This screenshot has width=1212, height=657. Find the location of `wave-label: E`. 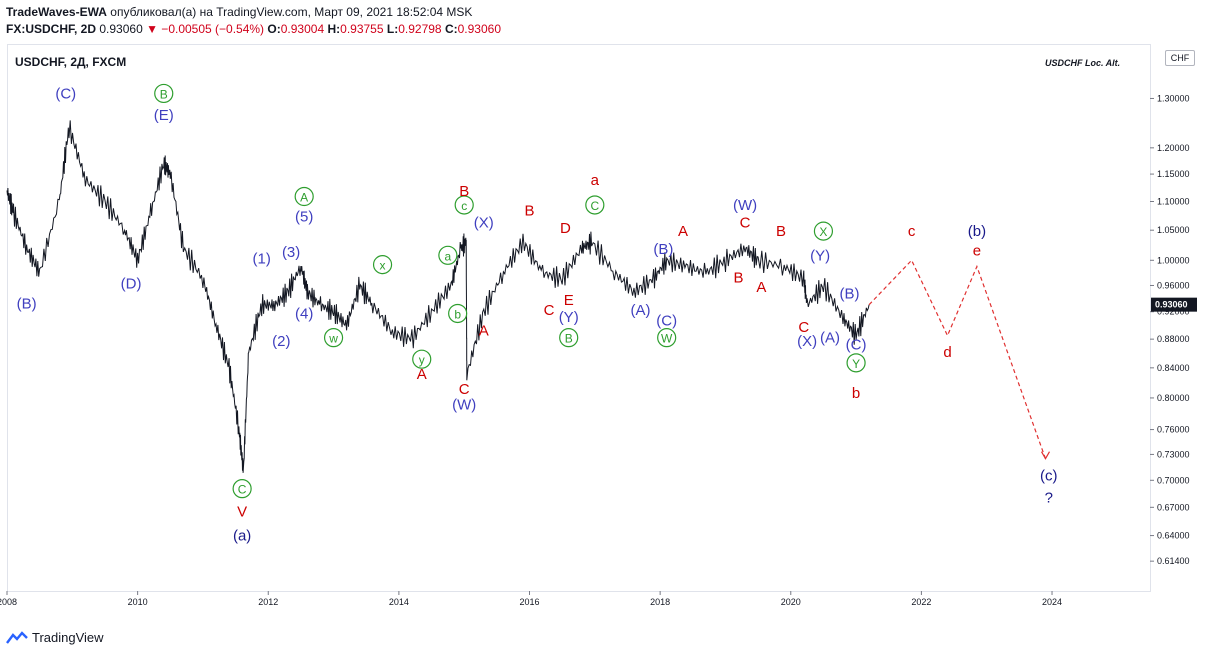

wave-label: E is located at coordinates (569, 300).